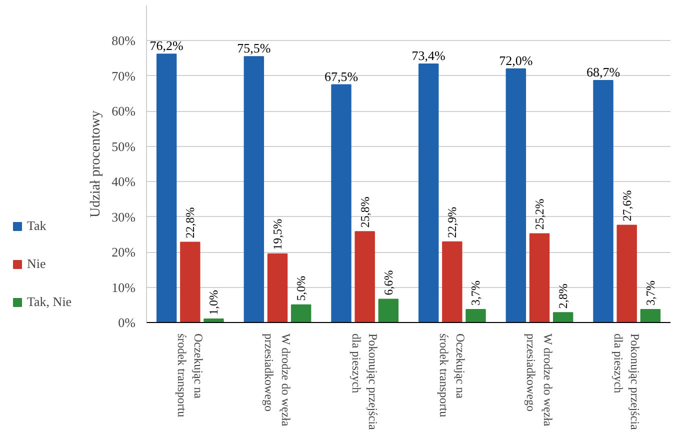  Describe the element at coordinates (254, 48) in the screenshot. I see `data-label: 75,5%` at that location.